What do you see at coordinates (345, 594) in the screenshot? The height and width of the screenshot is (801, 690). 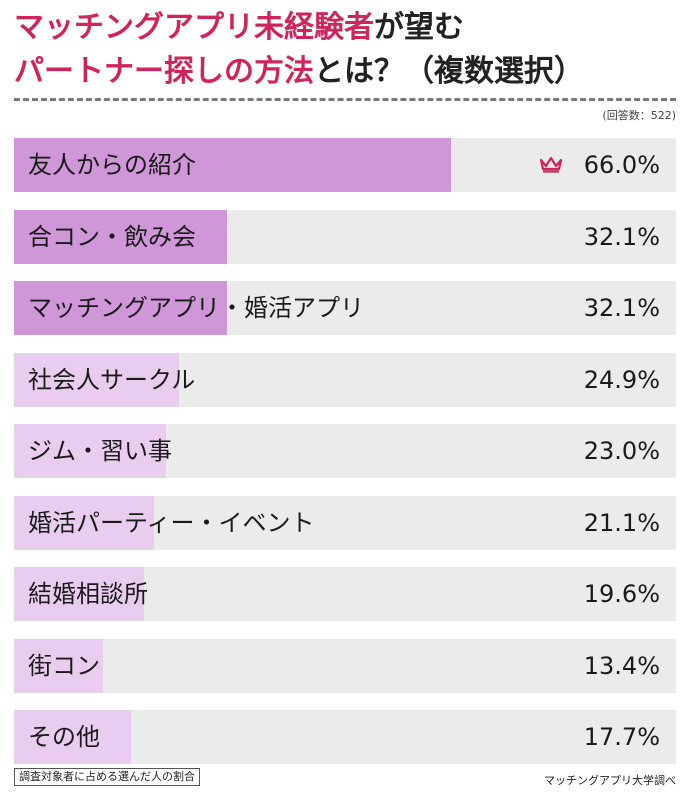 I see `bar-row: 結婚相談所 19.6%` at bounding box center [345, 594].